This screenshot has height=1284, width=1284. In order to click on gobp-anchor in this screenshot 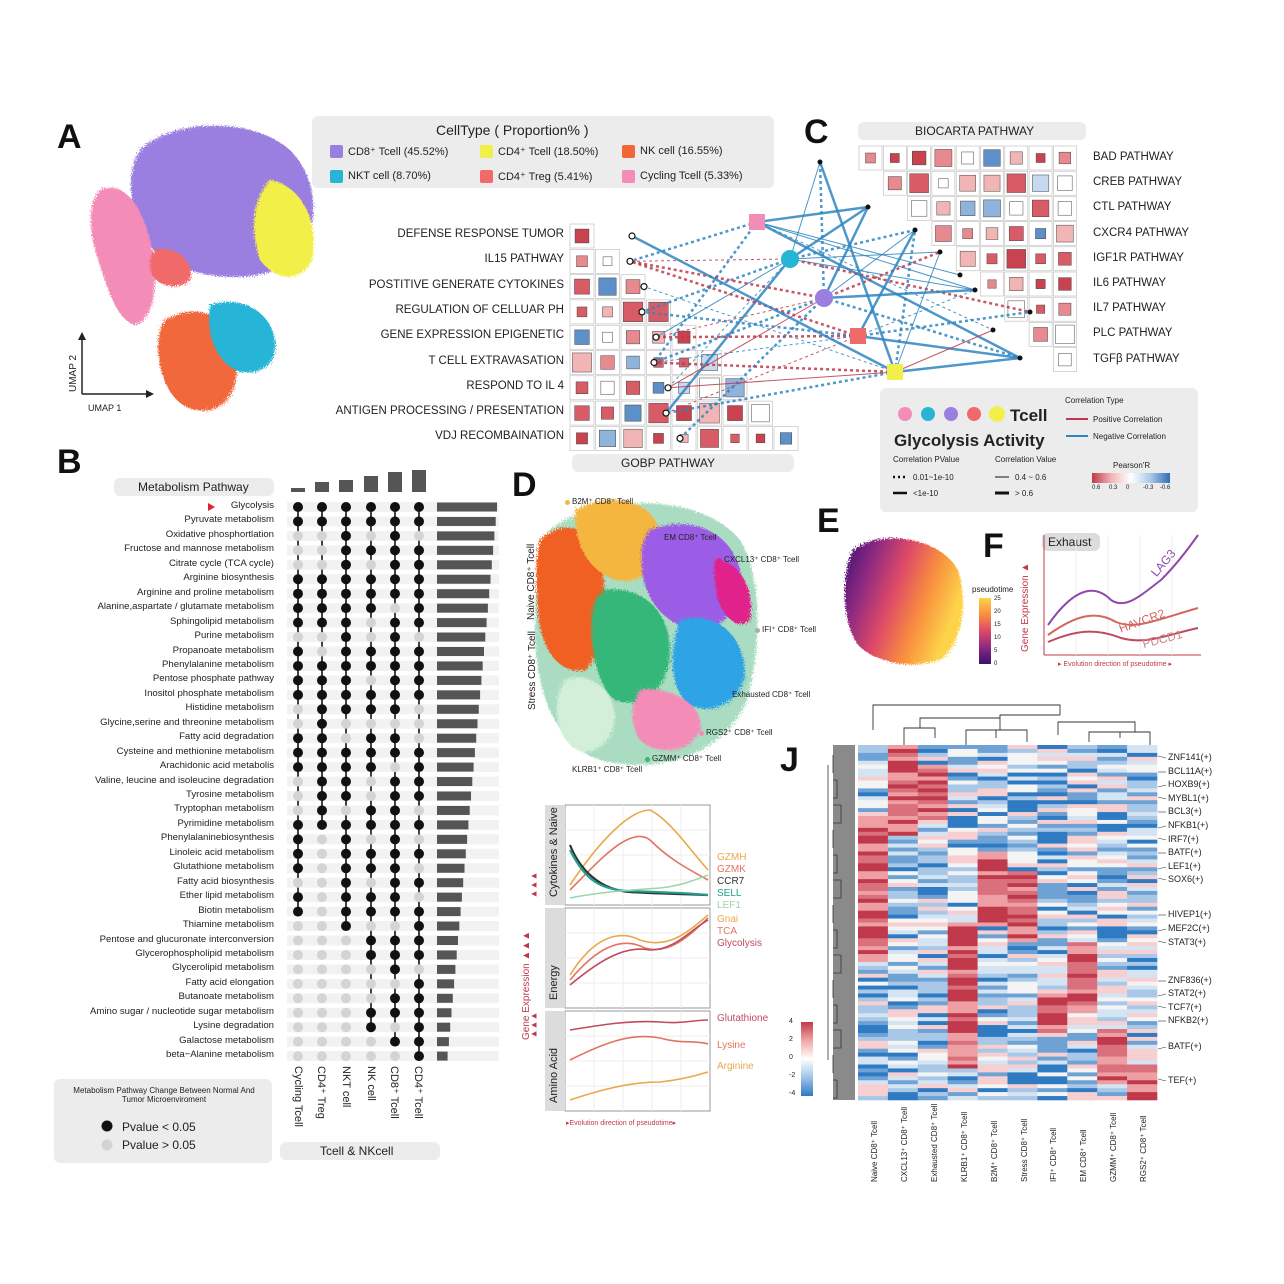, I will do `click(666, 413)`.